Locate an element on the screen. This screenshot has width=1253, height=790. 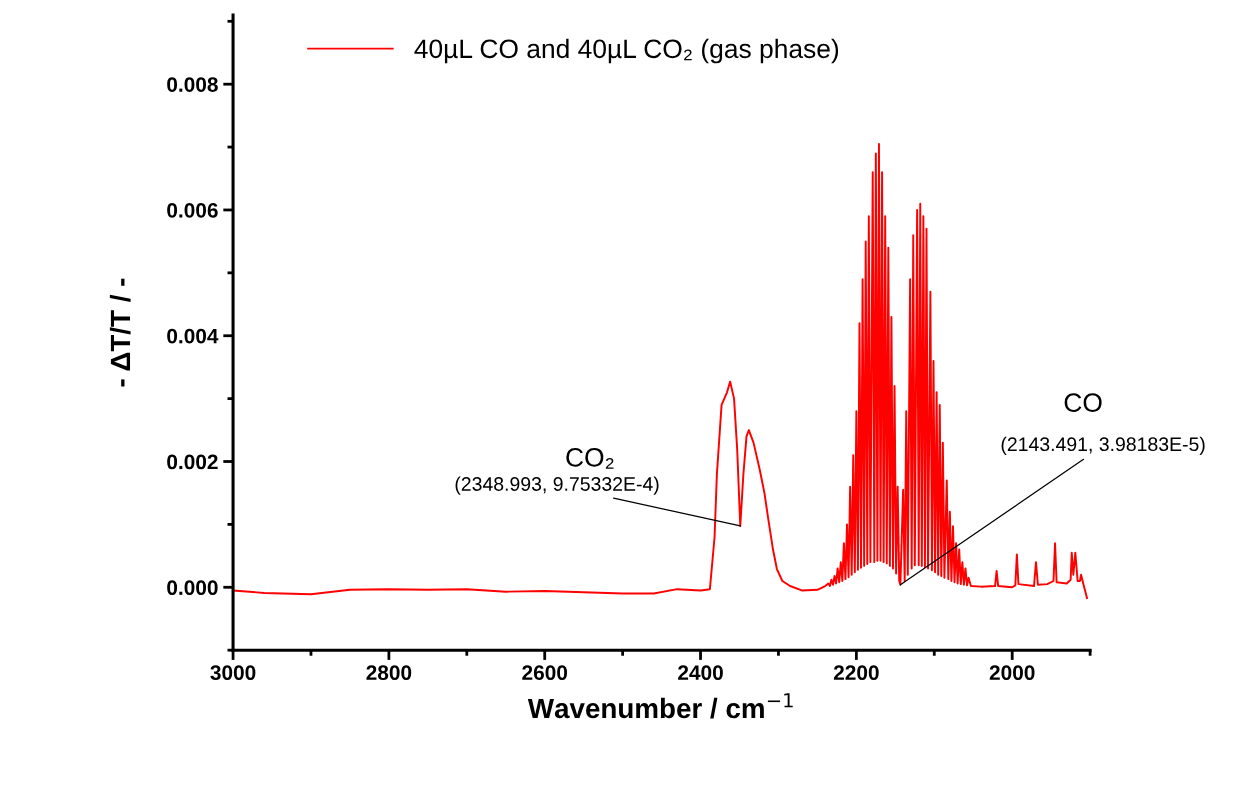
x-tick-label: 2000 is located at coordinates (1012, 673).